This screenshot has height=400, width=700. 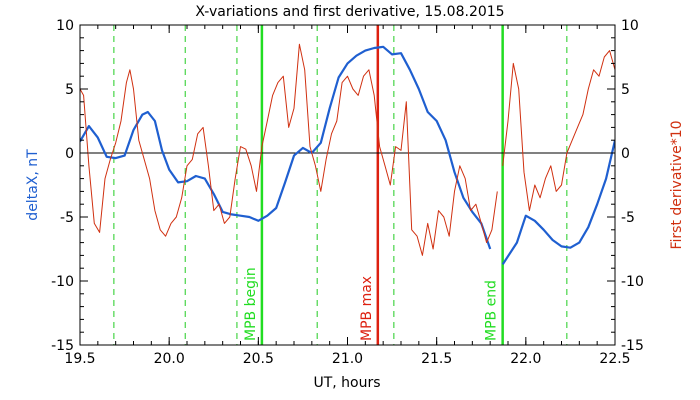 I want to click on y-tick-label-right: -5, so click(x=628, y=218).